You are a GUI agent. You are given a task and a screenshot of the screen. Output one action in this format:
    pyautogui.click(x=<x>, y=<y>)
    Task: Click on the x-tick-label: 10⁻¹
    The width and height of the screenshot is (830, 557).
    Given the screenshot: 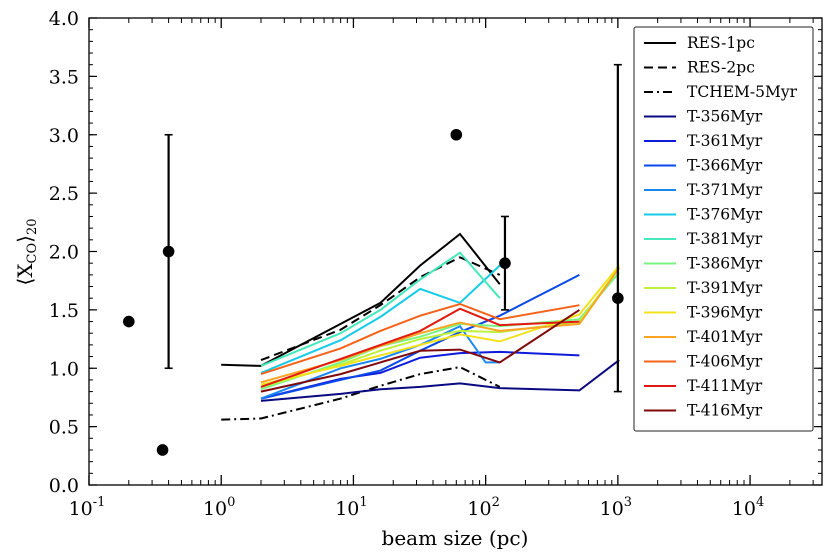 What is the action you would take?
    pyautogui.click(x=87, y=507)
    